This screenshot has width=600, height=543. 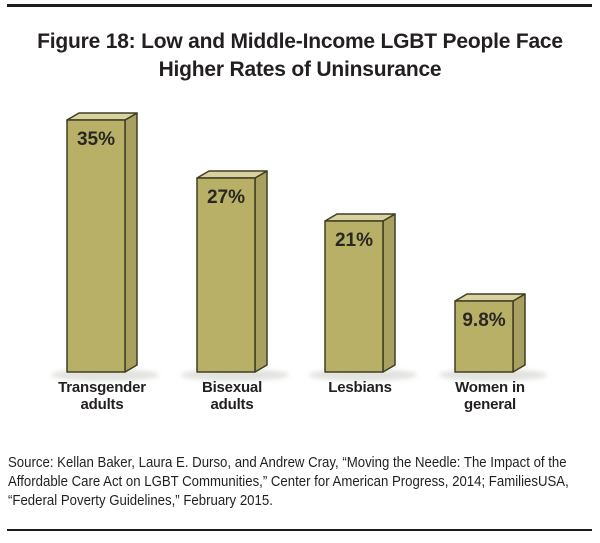 I want to click on category-label-line: Women in, so click(x=490, y=387).